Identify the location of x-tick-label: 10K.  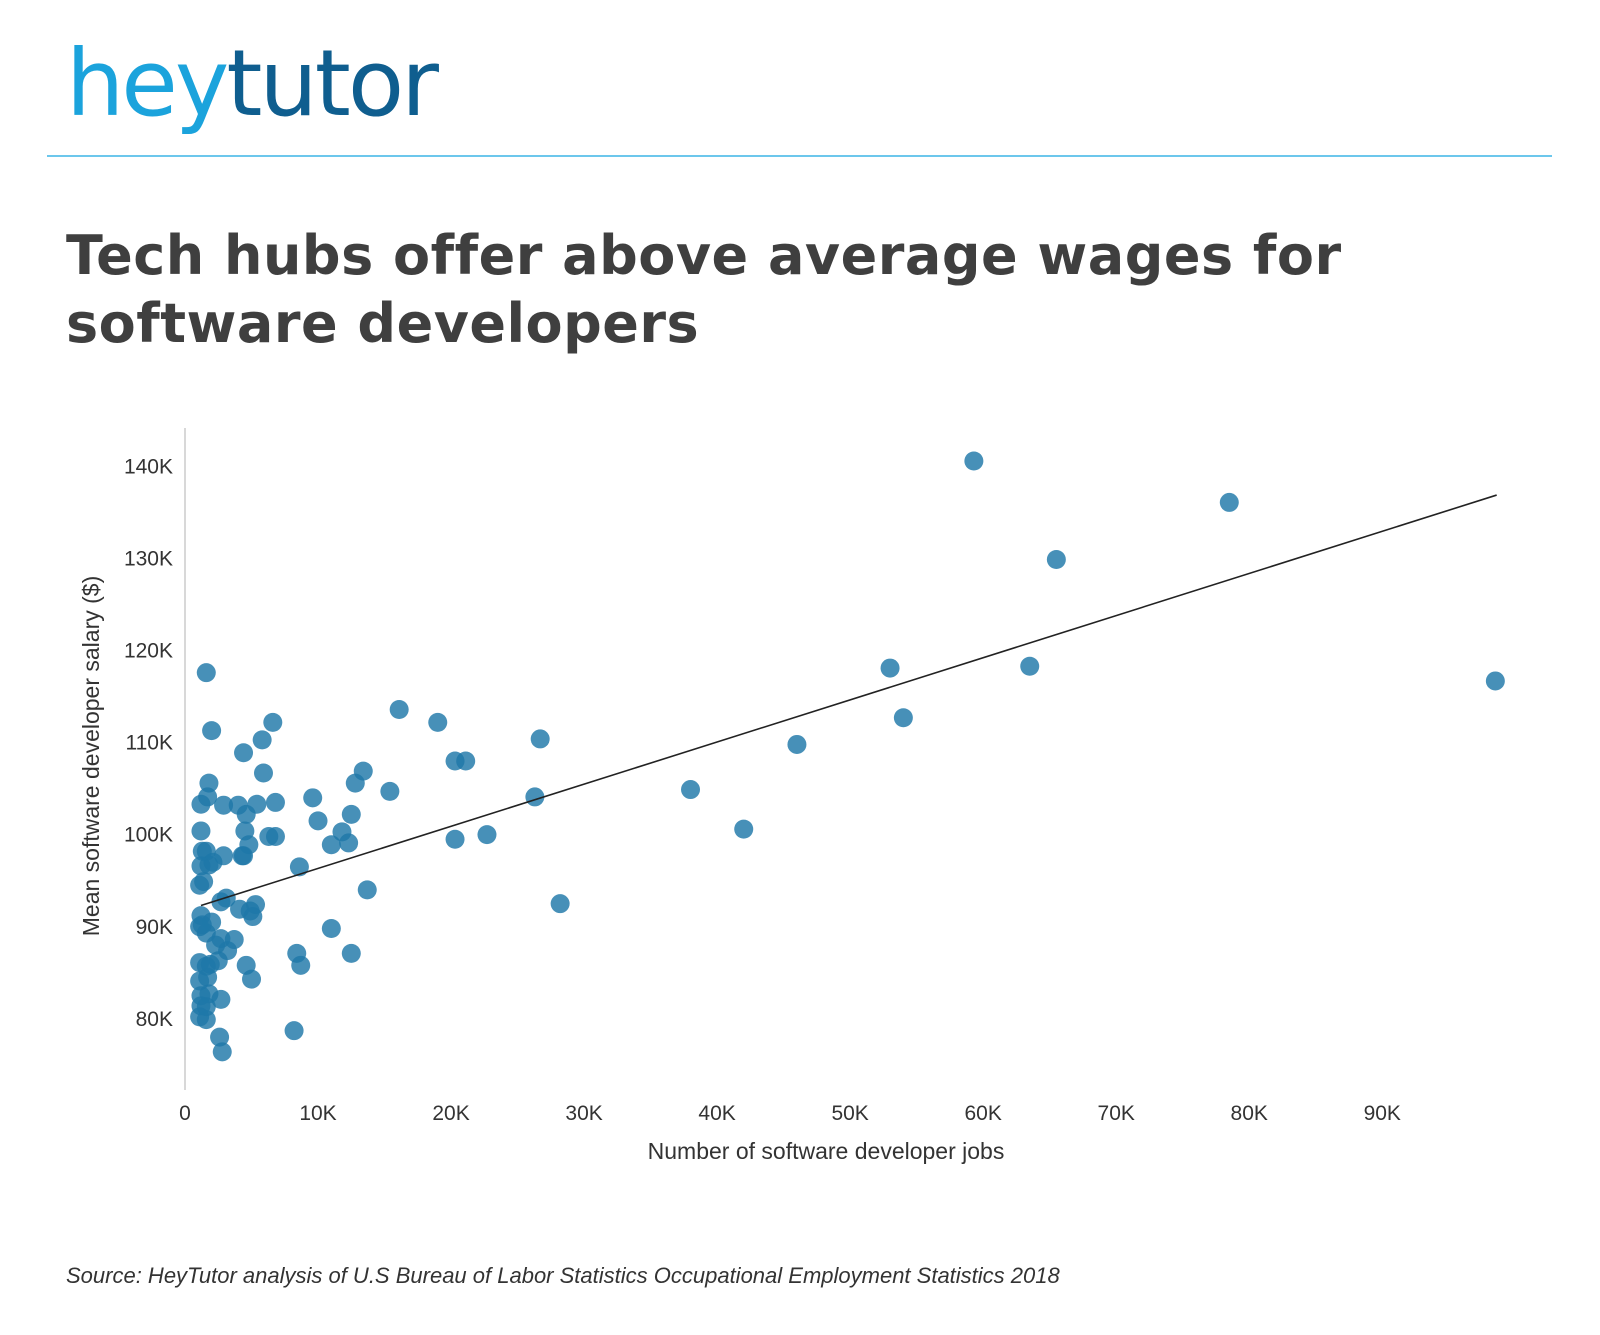
(317, 1113).